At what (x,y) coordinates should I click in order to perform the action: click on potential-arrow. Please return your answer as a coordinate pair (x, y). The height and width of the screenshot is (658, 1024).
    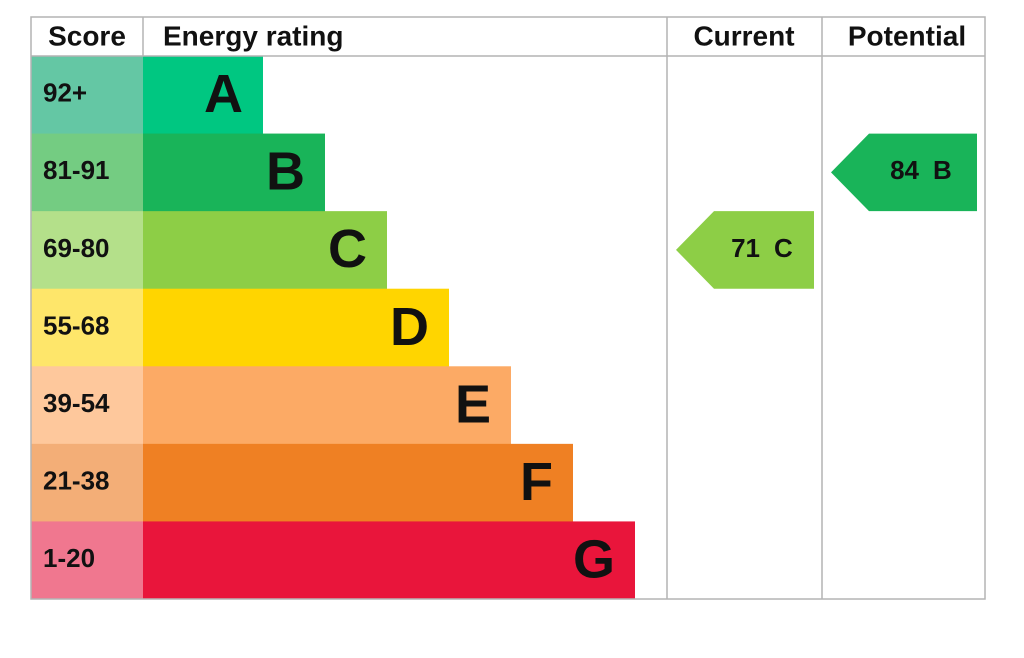
    Looking at the image, I should click on (904, 172).